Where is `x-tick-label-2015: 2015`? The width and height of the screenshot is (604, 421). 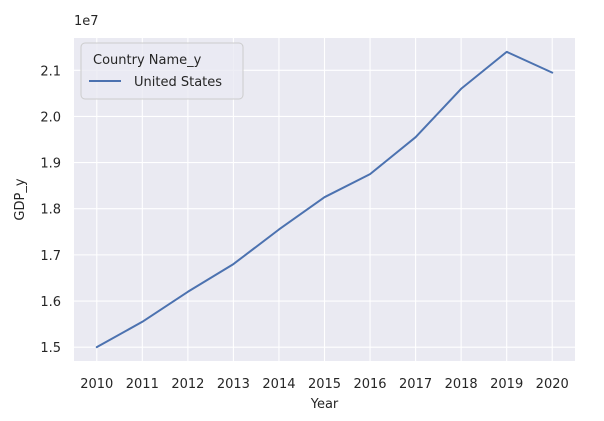 x-tick-label-2015: 2015 is located at coordinates (324, 384).